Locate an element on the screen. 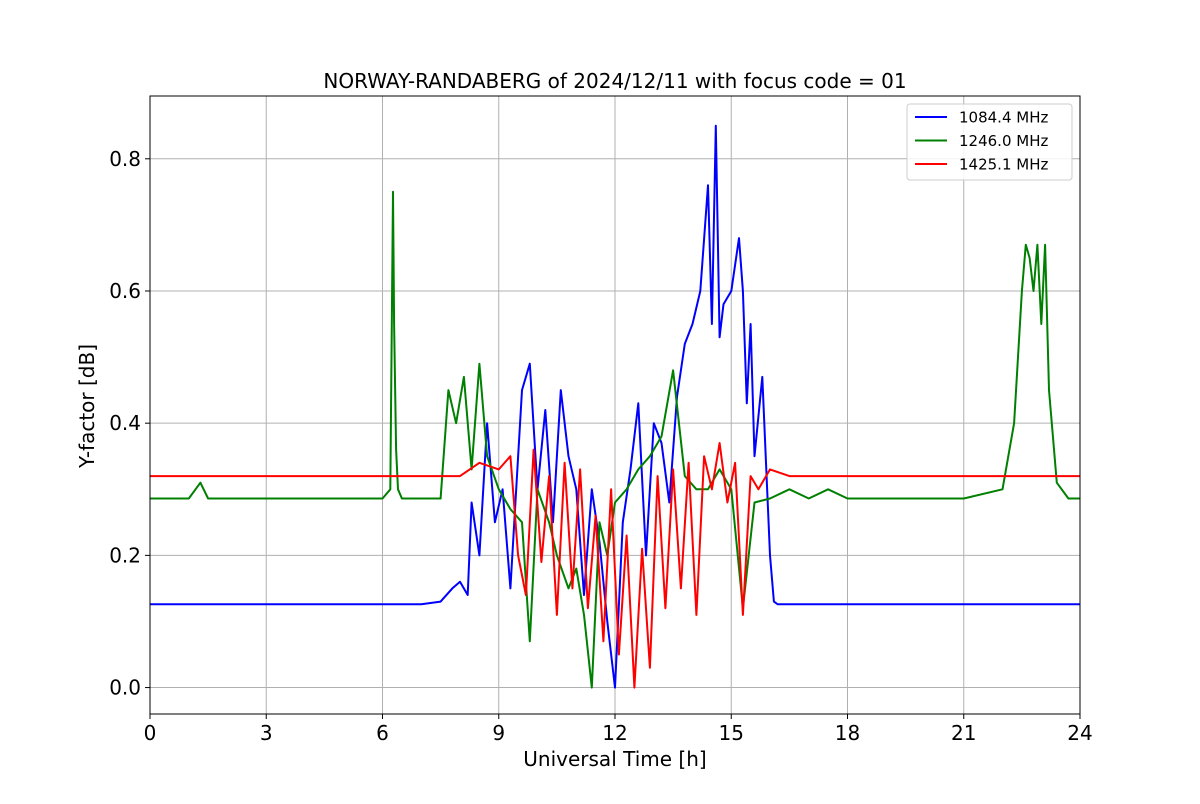 This screenshot has width=1200, height=804. y-axis-label: Y-factor [dB] is located at coordinates (87, 406).